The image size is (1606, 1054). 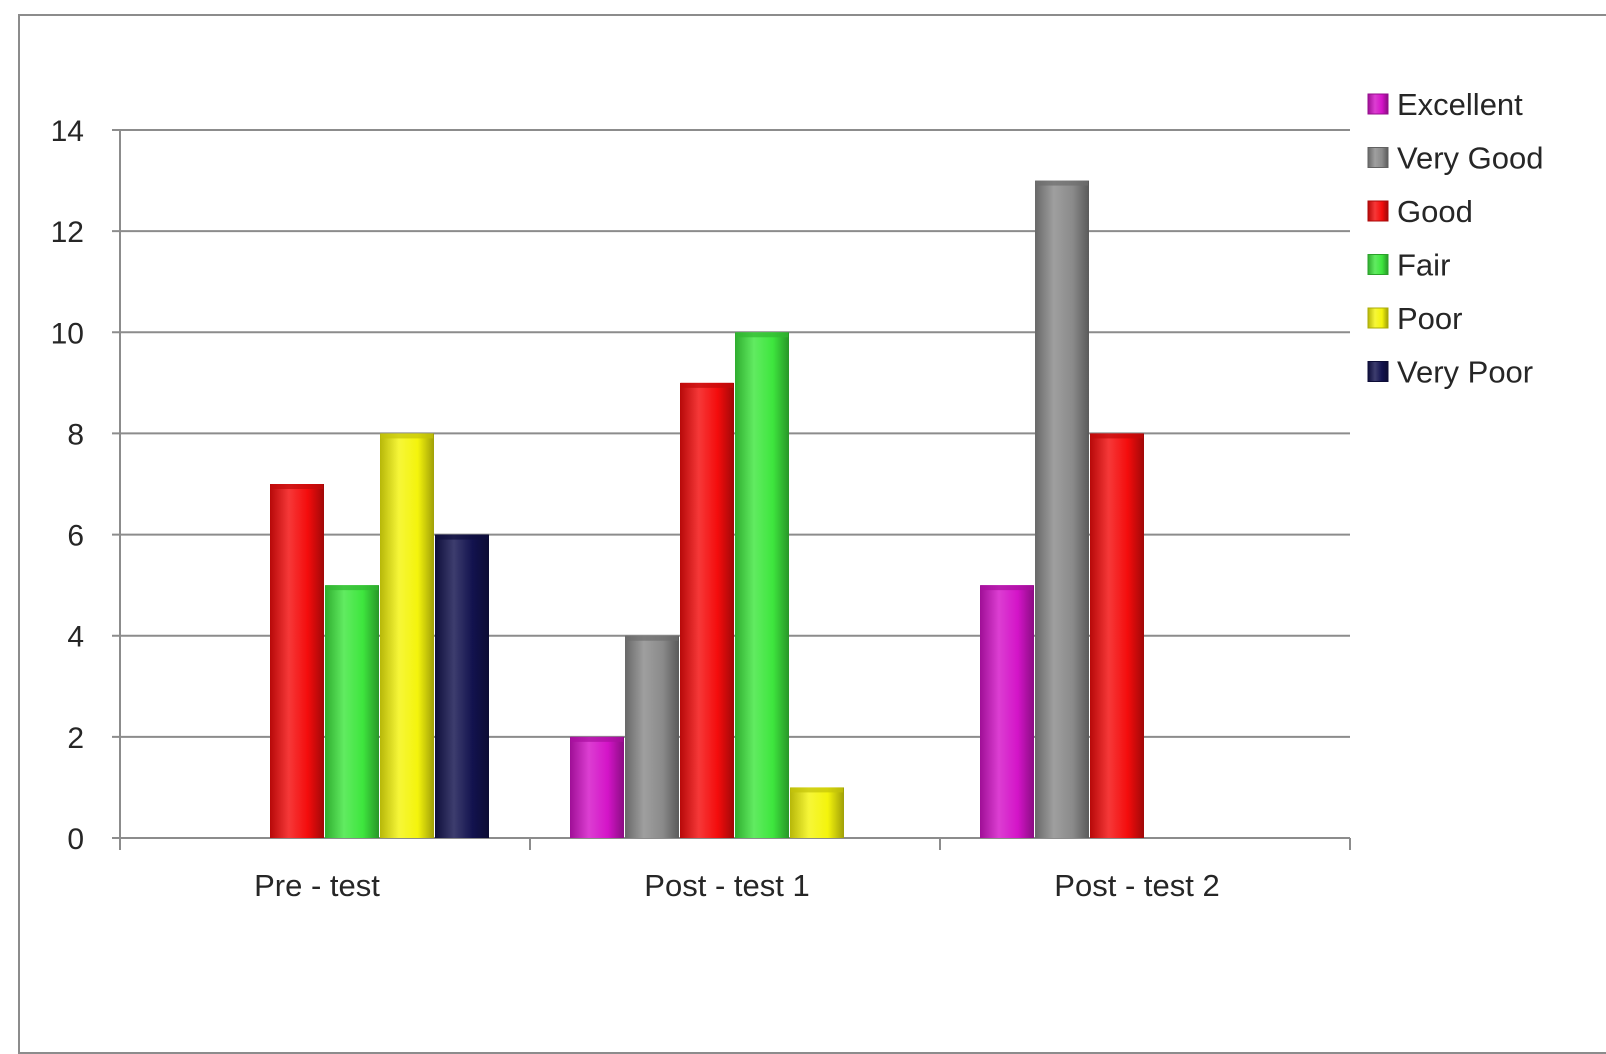 I want to click on y-tick-label: 4, so click(x=75, y=637).